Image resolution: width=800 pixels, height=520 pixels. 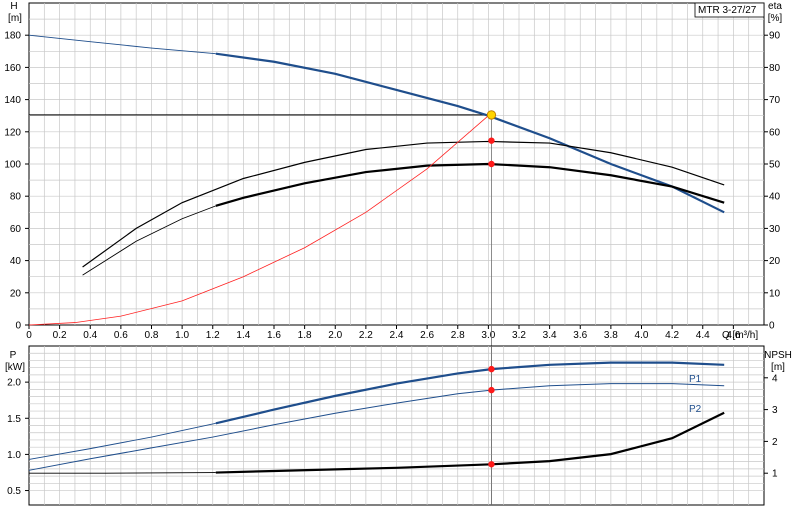 What do you see at coordinates (695, 409) in the screenshot?
I see `p2-series-label: P2` at bounding box center [695, 409].